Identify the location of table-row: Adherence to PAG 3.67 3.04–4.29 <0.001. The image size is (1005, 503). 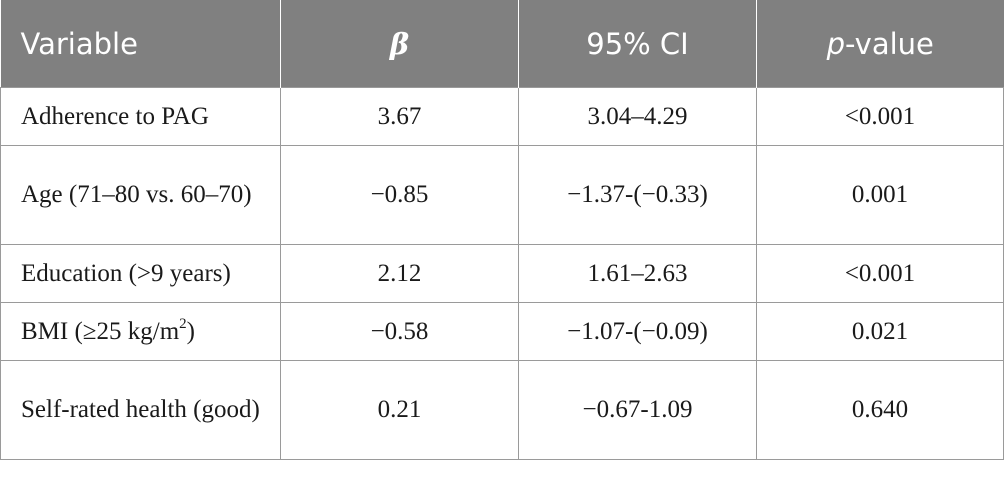
(502, 116).